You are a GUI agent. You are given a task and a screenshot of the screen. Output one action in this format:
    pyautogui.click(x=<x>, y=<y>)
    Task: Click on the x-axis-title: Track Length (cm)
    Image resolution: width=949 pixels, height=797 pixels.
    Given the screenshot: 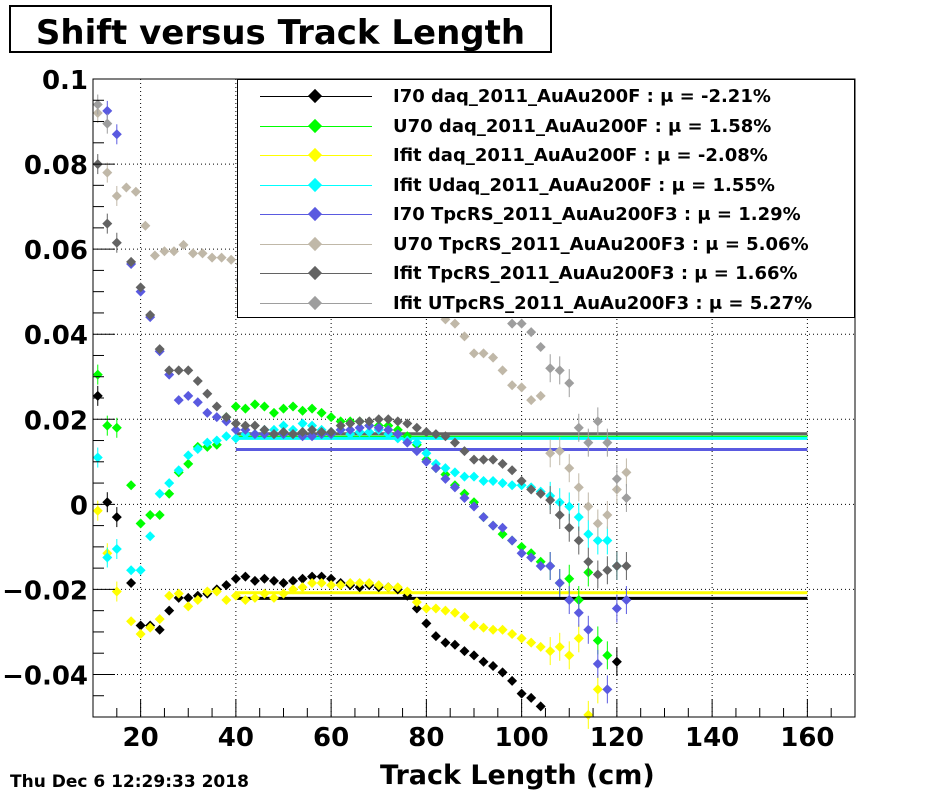 What is the action you would take?
    pyautogui.click(x=517, y=775)
    